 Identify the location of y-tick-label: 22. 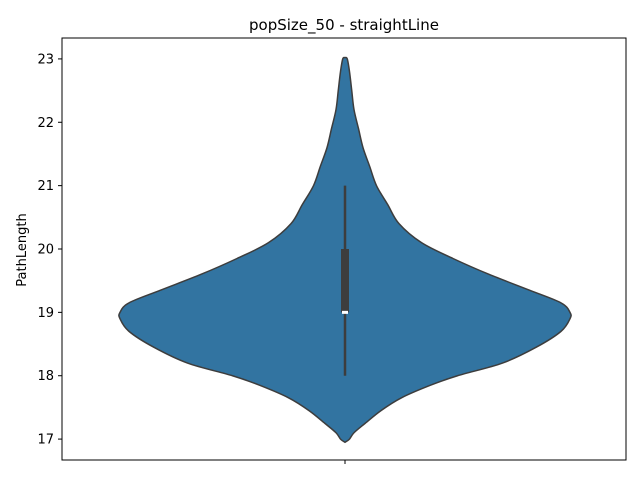
(45, 123).